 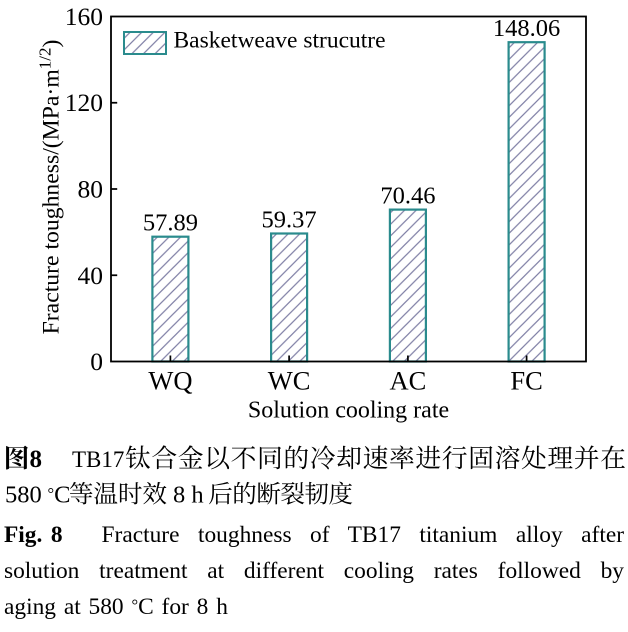 What do you see at coordinates (59, 495) in the screenshot?
I see `svg-text: °C` at bounding box center [59, 495].